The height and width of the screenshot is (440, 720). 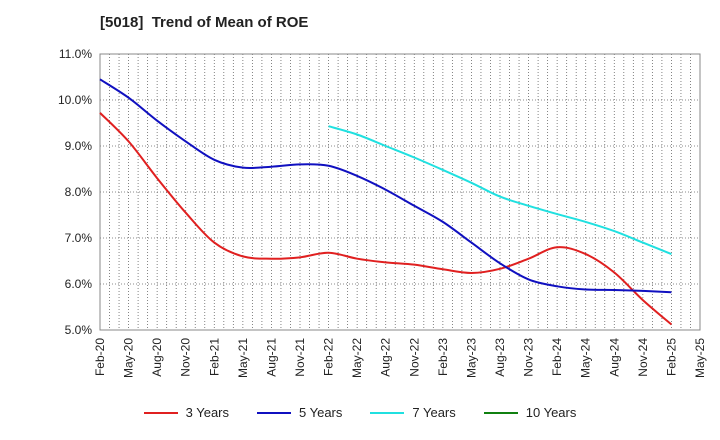 What do you see at coordinates (360, 412) in the screenshot?
I see `chart-legend: 3 Years 5 Years 7 Years 10 Years` at bounding box center [360, 412].